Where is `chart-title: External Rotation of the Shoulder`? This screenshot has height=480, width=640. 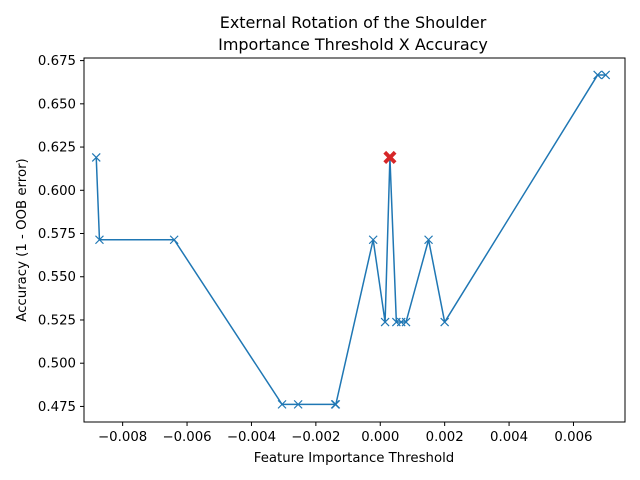
chart-title: External Rotation of the Shoulder is located at coordinates (353, 22).